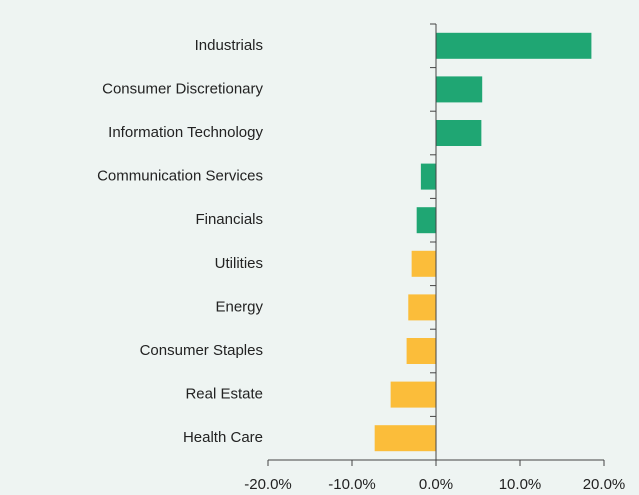 Image resolution: width=639 pixels, height=495 pixels. What do you see at coordinates (604, 484) in the screenshot?
I see `x-tick-label: 20.0%` at bounding box center [604, 484].